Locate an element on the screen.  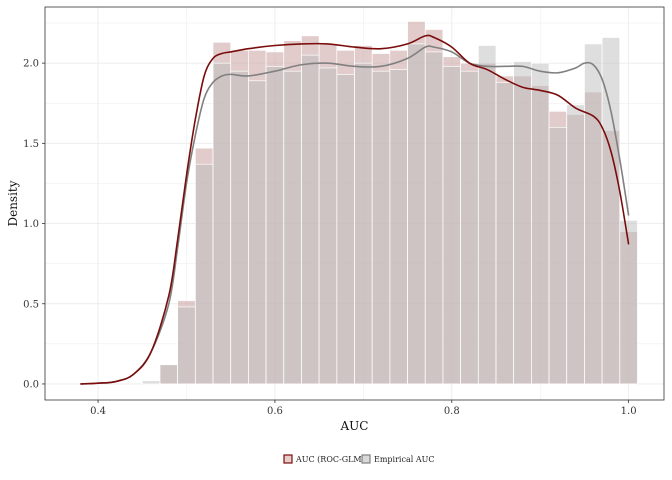
x-tick-label: 1.0 is located at coordinates (629, 411).